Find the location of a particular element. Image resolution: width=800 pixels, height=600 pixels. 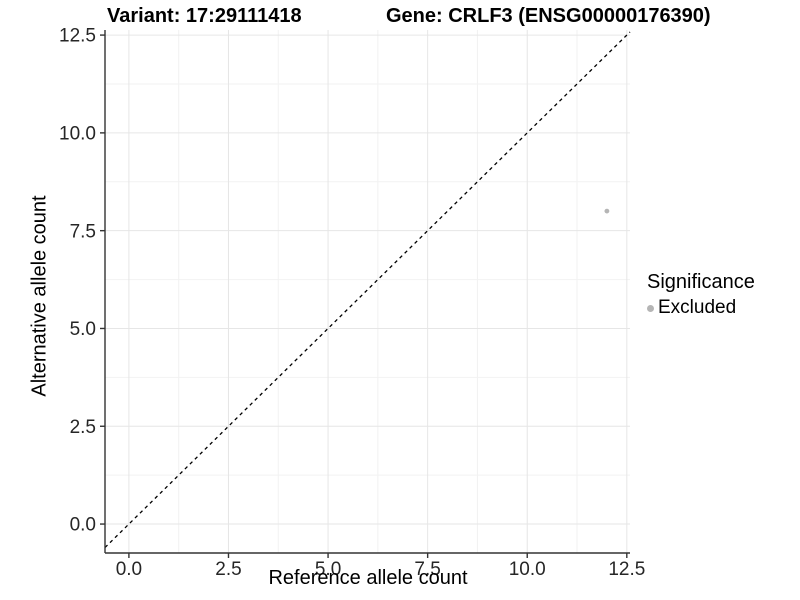

legend-title: Significance is located at coordinates (701, 282).